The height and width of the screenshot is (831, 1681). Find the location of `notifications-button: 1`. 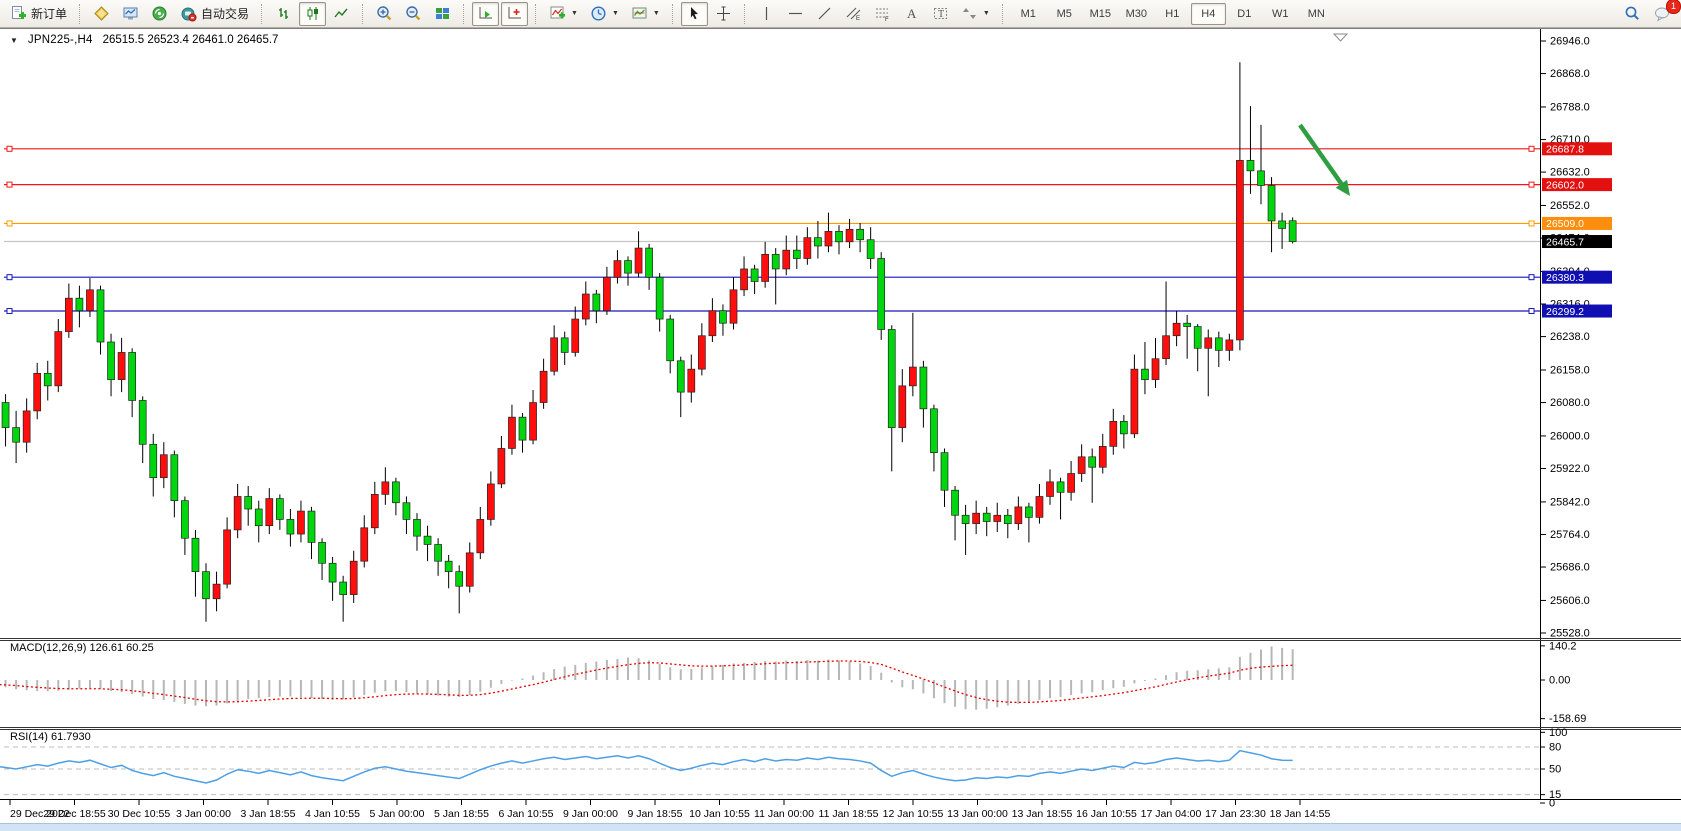

notifications-button: 1 is located at coordinates (1664, 13).